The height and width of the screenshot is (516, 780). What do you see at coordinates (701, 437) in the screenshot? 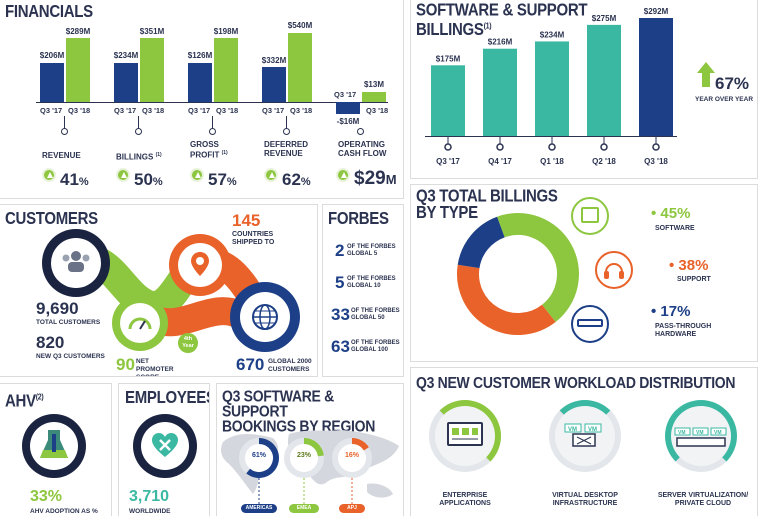
I see `server-virt-icon: VM VM VM` at bounding box center [701, 437].